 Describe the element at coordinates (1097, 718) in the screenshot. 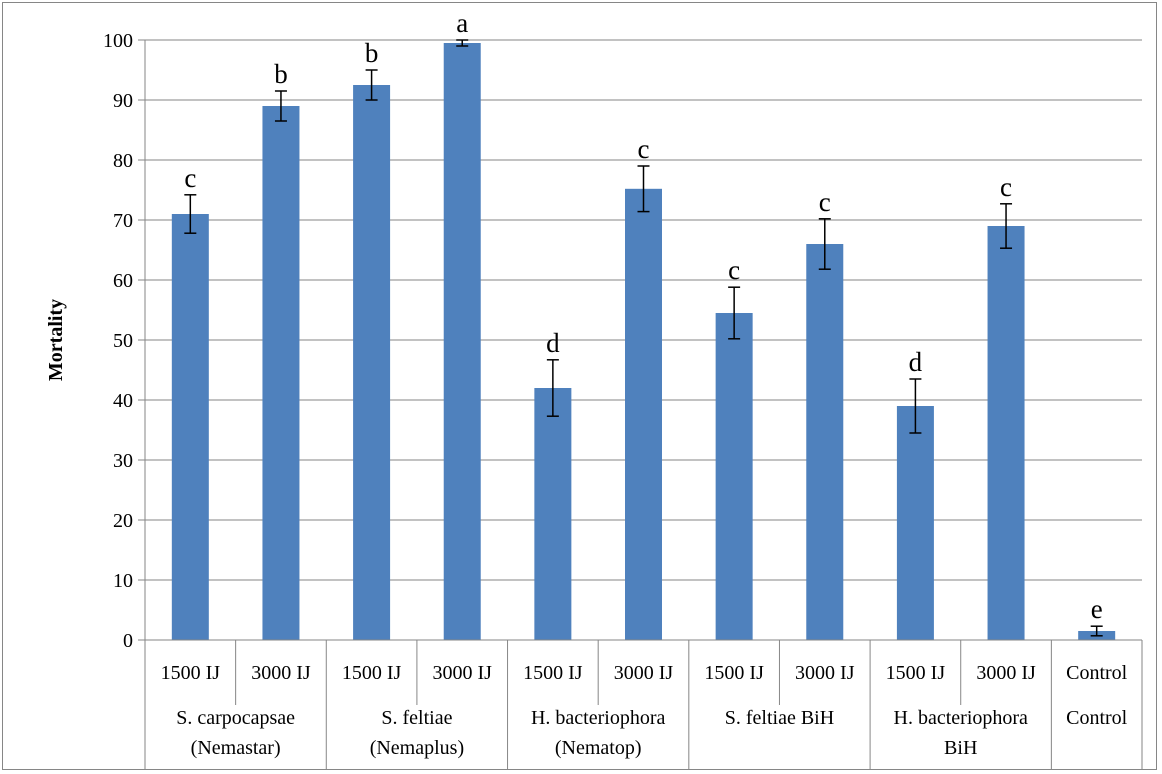

I see `x-group-label: Control` at that location.